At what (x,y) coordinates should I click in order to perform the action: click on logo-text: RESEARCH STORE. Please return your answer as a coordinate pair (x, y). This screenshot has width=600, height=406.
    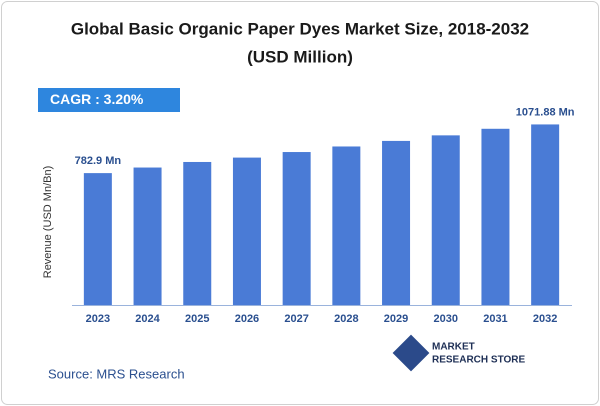
    Looking at the image, I should click on (478, 360).